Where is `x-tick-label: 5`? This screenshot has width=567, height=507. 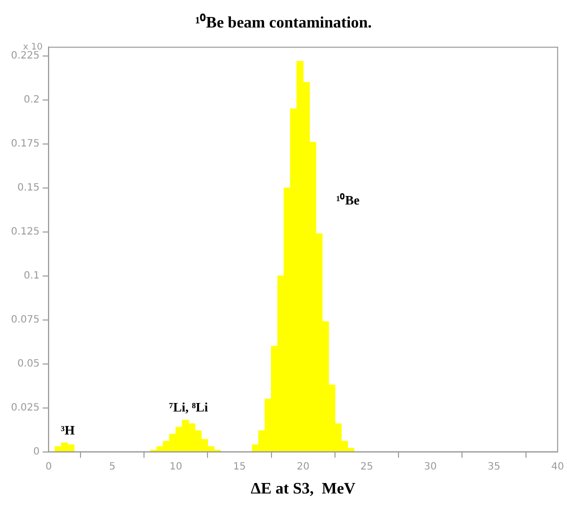 x-tick-label: 5 is located at coordinates (112, 466).